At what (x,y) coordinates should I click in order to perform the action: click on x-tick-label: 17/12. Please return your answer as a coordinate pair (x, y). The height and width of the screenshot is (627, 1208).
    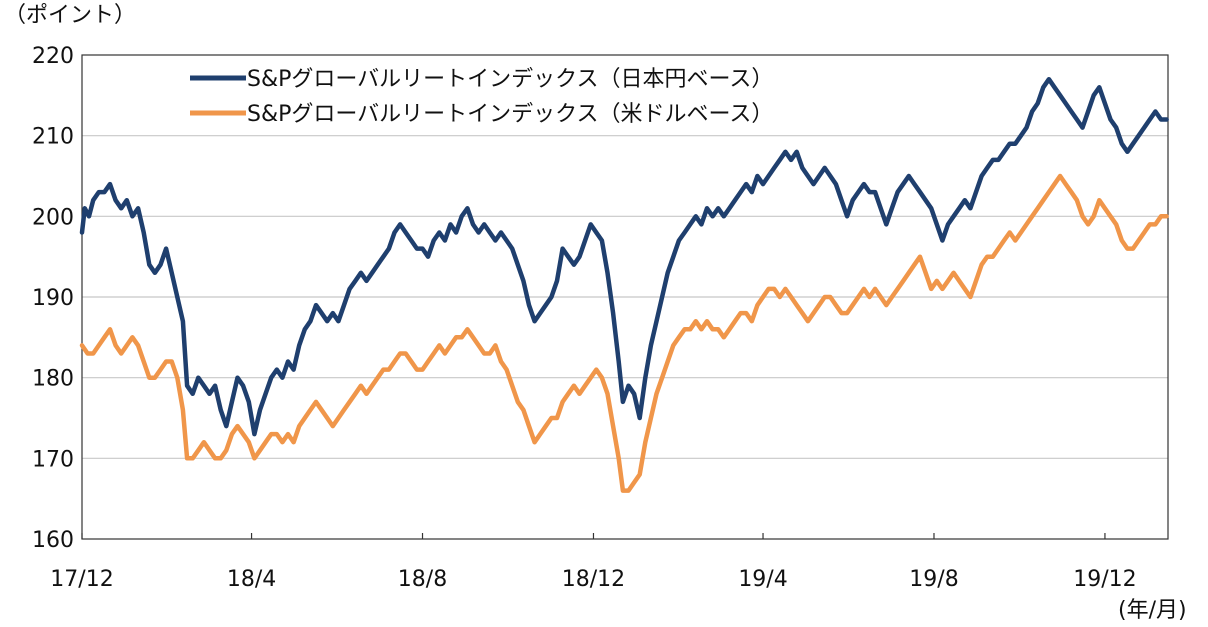
    Looking at the image, I should click on (81, 579).